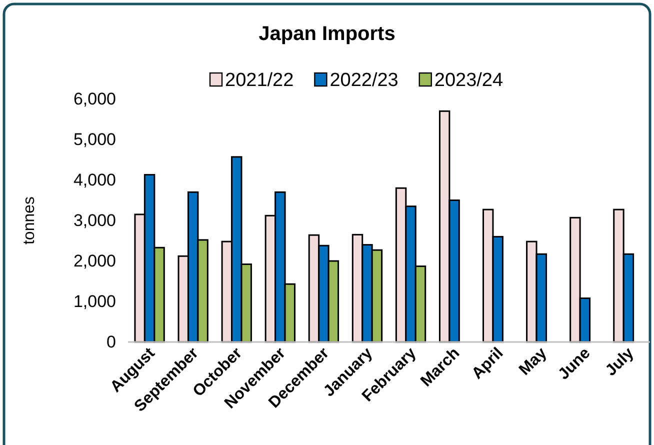  I want to click on chart-title: Japan Imports, so click(327, 34).